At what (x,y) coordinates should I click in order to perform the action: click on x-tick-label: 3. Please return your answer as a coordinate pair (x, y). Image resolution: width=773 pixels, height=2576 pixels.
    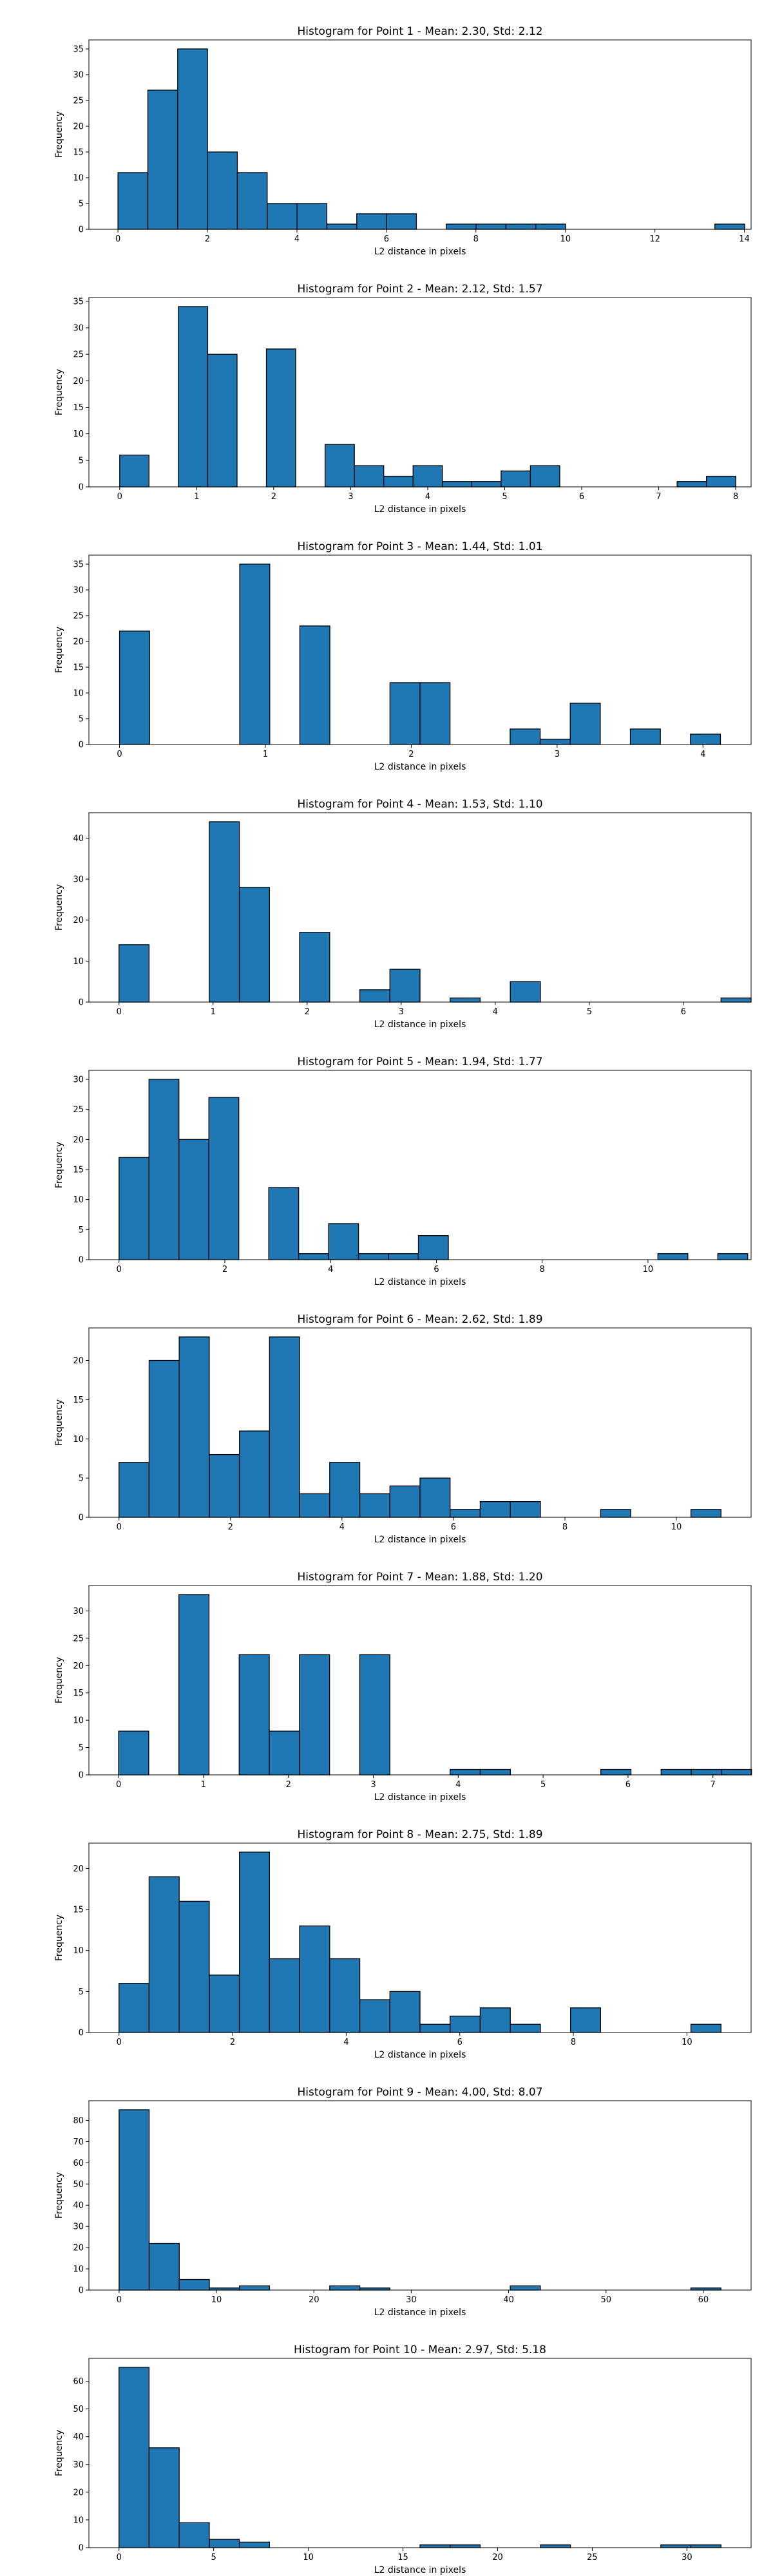
    Looking at the image, I should click on (557, 754).